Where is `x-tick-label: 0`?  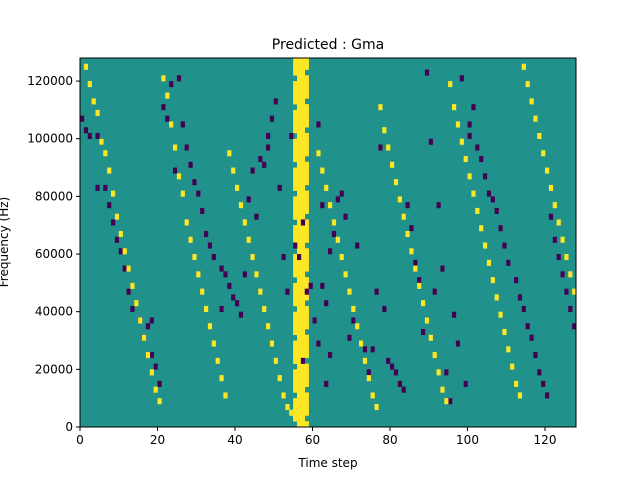 x-tick-label: 0 is located at coordinates (80, 440).